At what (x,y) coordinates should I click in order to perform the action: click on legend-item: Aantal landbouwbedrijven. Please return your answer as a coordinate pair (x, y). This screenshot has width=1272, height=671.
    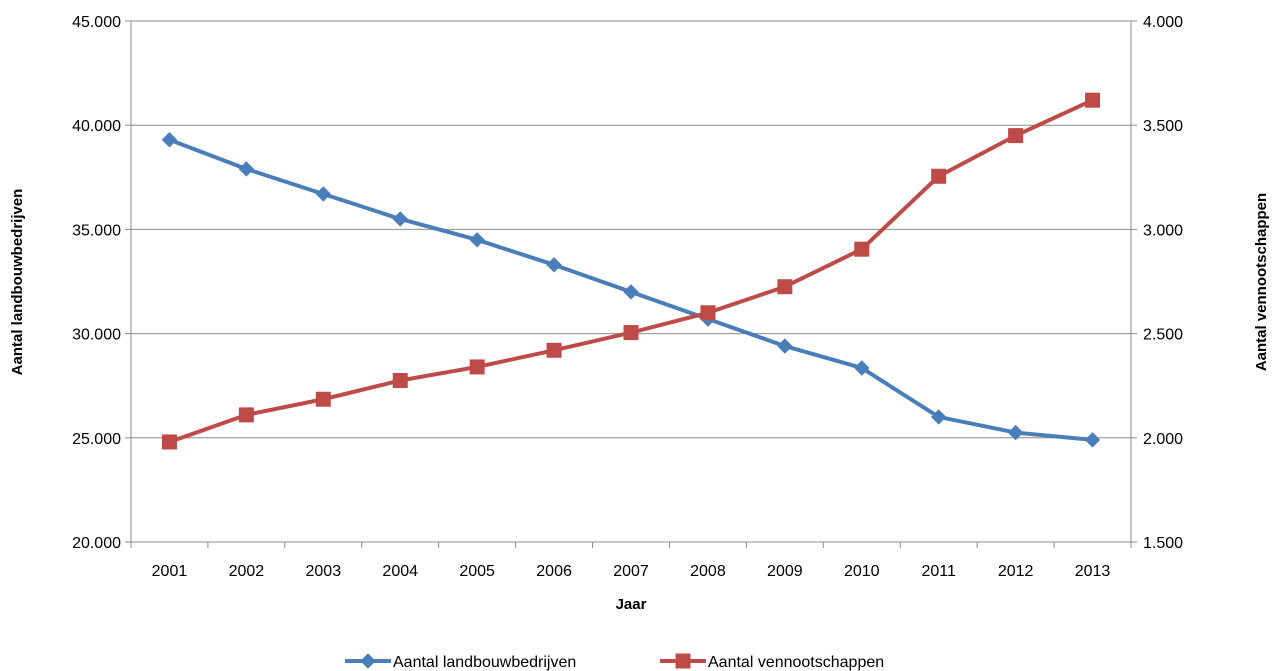
    Looking at the image, I should click on (460, 662).